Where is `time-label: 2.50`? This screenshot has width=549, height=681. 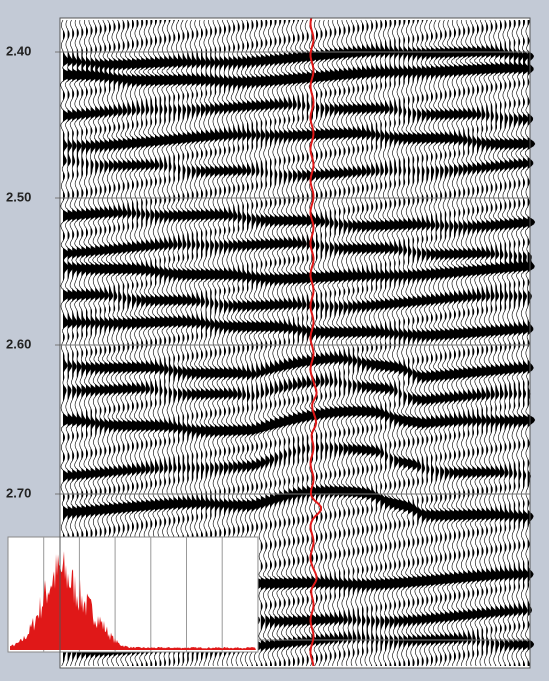 time-label: 2.50 is located at coordinates (18, 196).